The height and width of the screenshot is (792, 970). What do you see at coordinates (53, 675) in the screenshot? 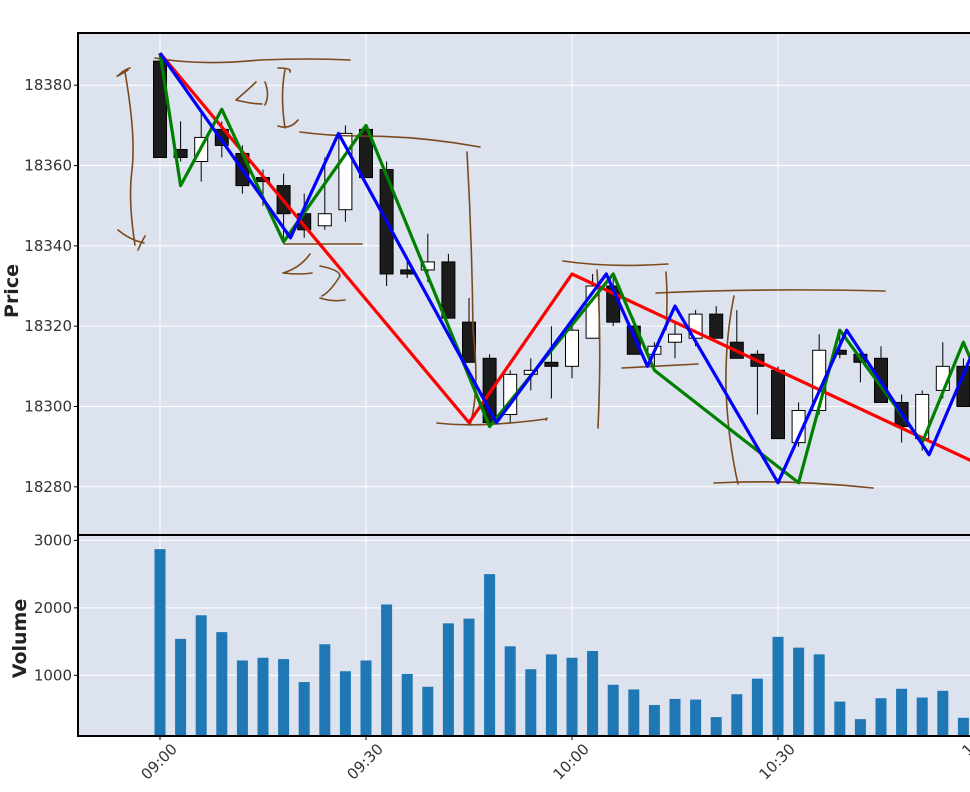
I see `volume-tick-label: 1000` at bounding box center [53, 675].